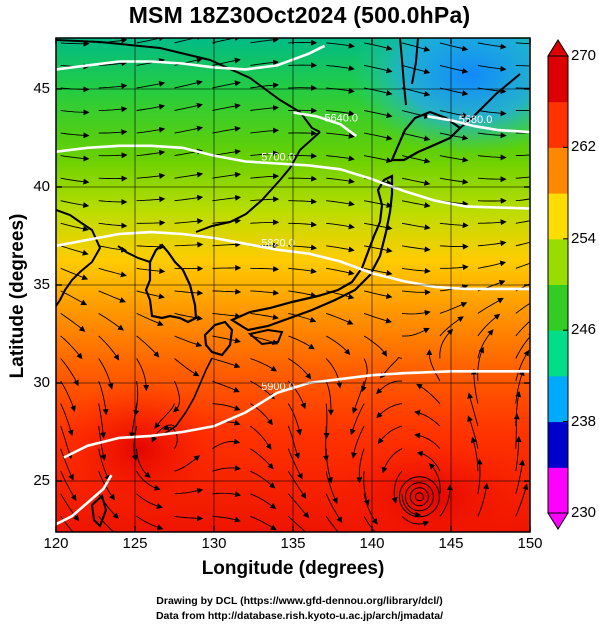 The image size is (599, 625). I want to click on x-axis-label: Longitude (degrees), so click(293, 568).